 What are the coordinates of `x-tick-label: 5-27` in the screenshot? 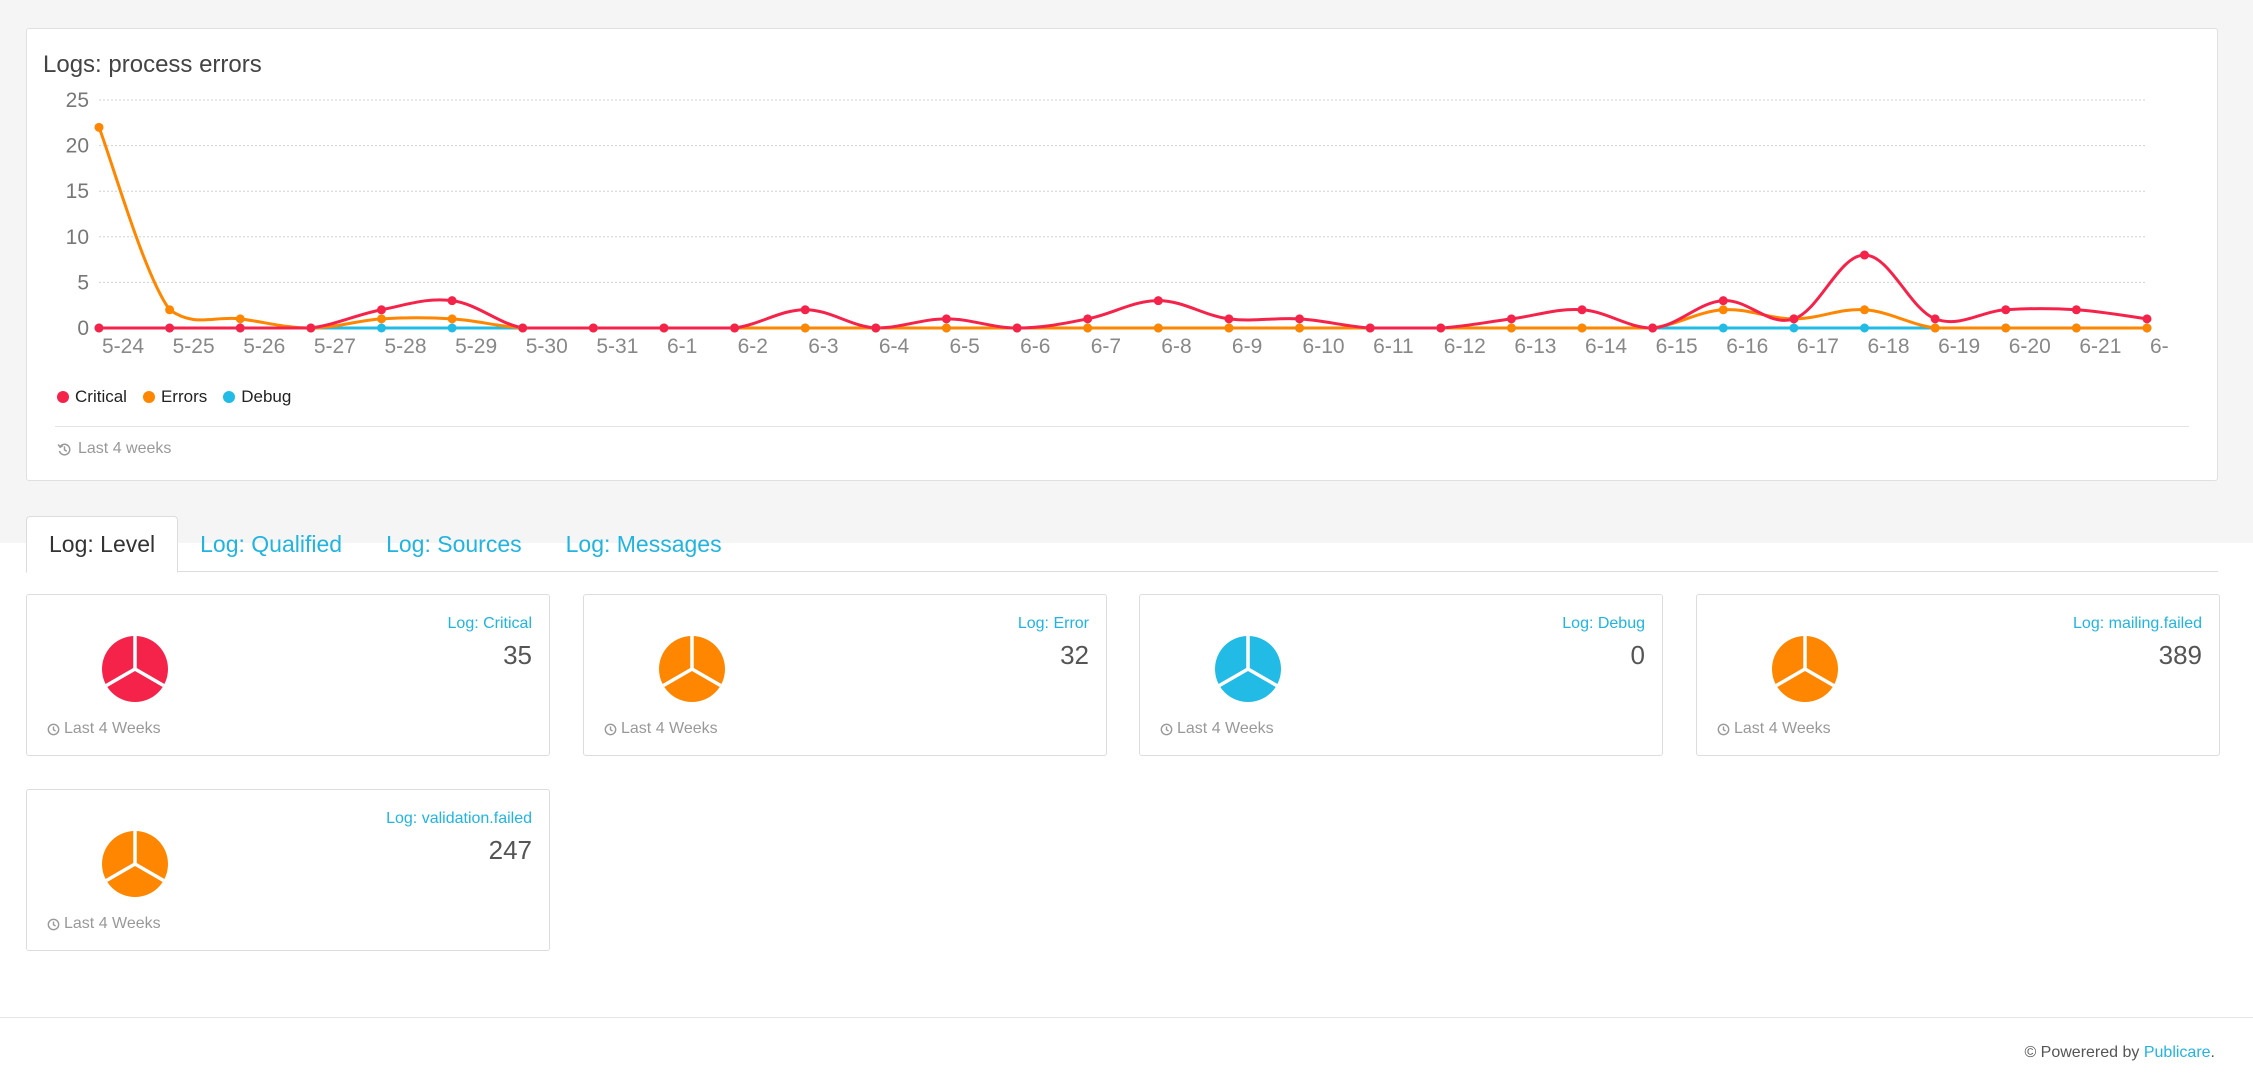 It's located at (335, 346).